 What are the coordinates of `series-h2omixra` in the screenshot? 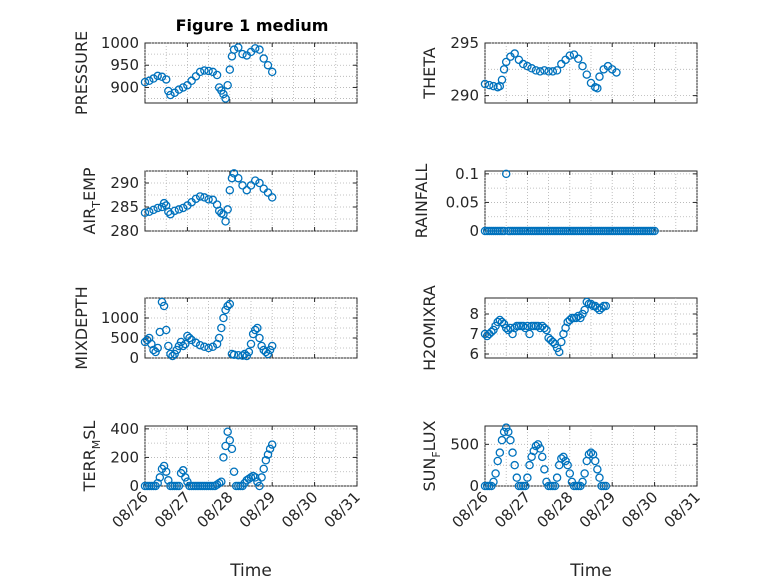 It's located at (545, 327).